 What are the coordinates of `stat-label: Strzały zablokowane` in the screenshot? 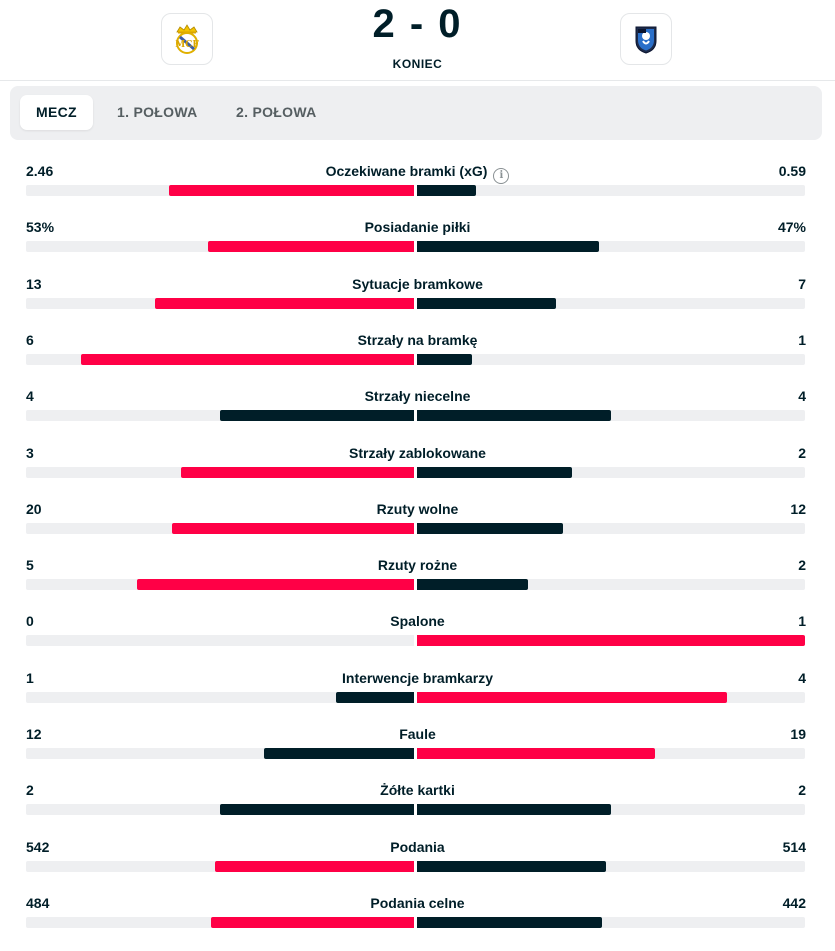 It's located at (417, 453).